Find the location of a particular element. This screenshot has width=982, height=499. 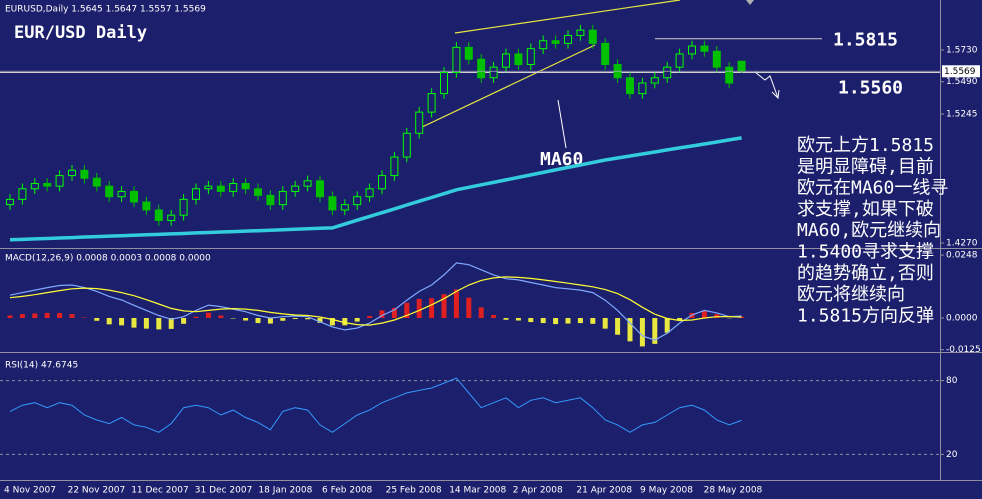

y-tick-label: 1.5490 is located at coordinates (962, 82).